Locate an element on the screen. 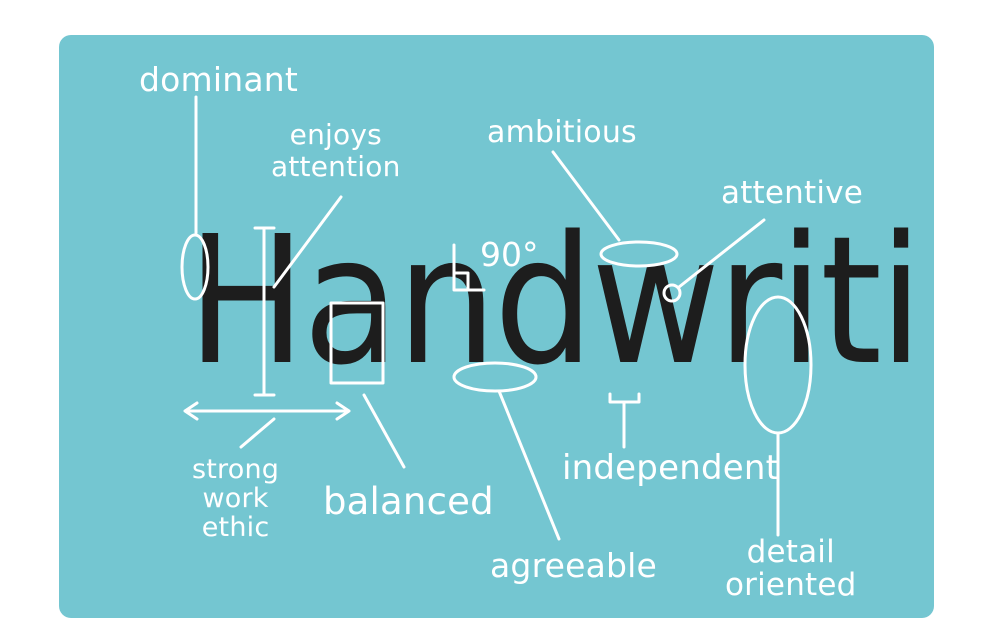  label-strong-work-ethic: strong work ethic is located at coordinates (235, 498).